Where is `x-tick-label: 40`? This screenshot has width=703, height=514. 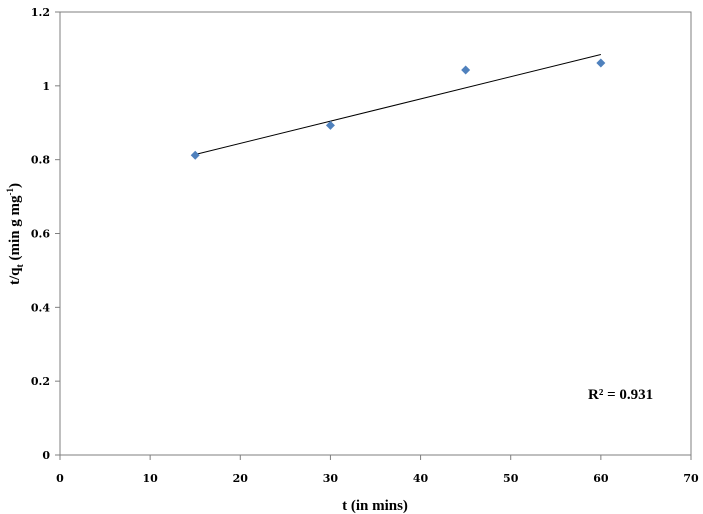 x-tick-label: 40 is located at coordinates (421, 478).